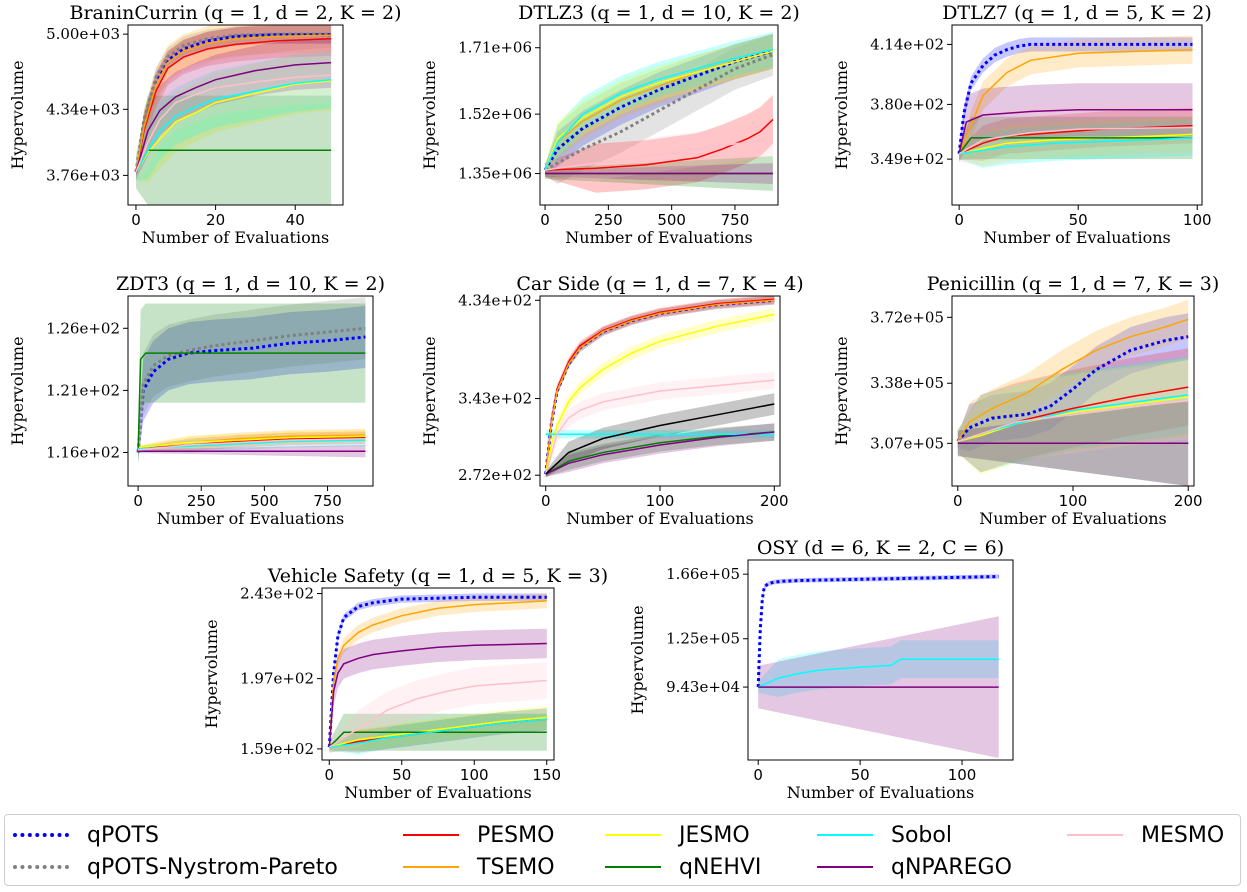 Image resolution: width=1247 pixels, height=892 pixels. Describe the element at coordinates (236, 13) in the screenshot. I see `chart-title: BraninCurrin (q = 1, d = 2, K = 2)` at that location.